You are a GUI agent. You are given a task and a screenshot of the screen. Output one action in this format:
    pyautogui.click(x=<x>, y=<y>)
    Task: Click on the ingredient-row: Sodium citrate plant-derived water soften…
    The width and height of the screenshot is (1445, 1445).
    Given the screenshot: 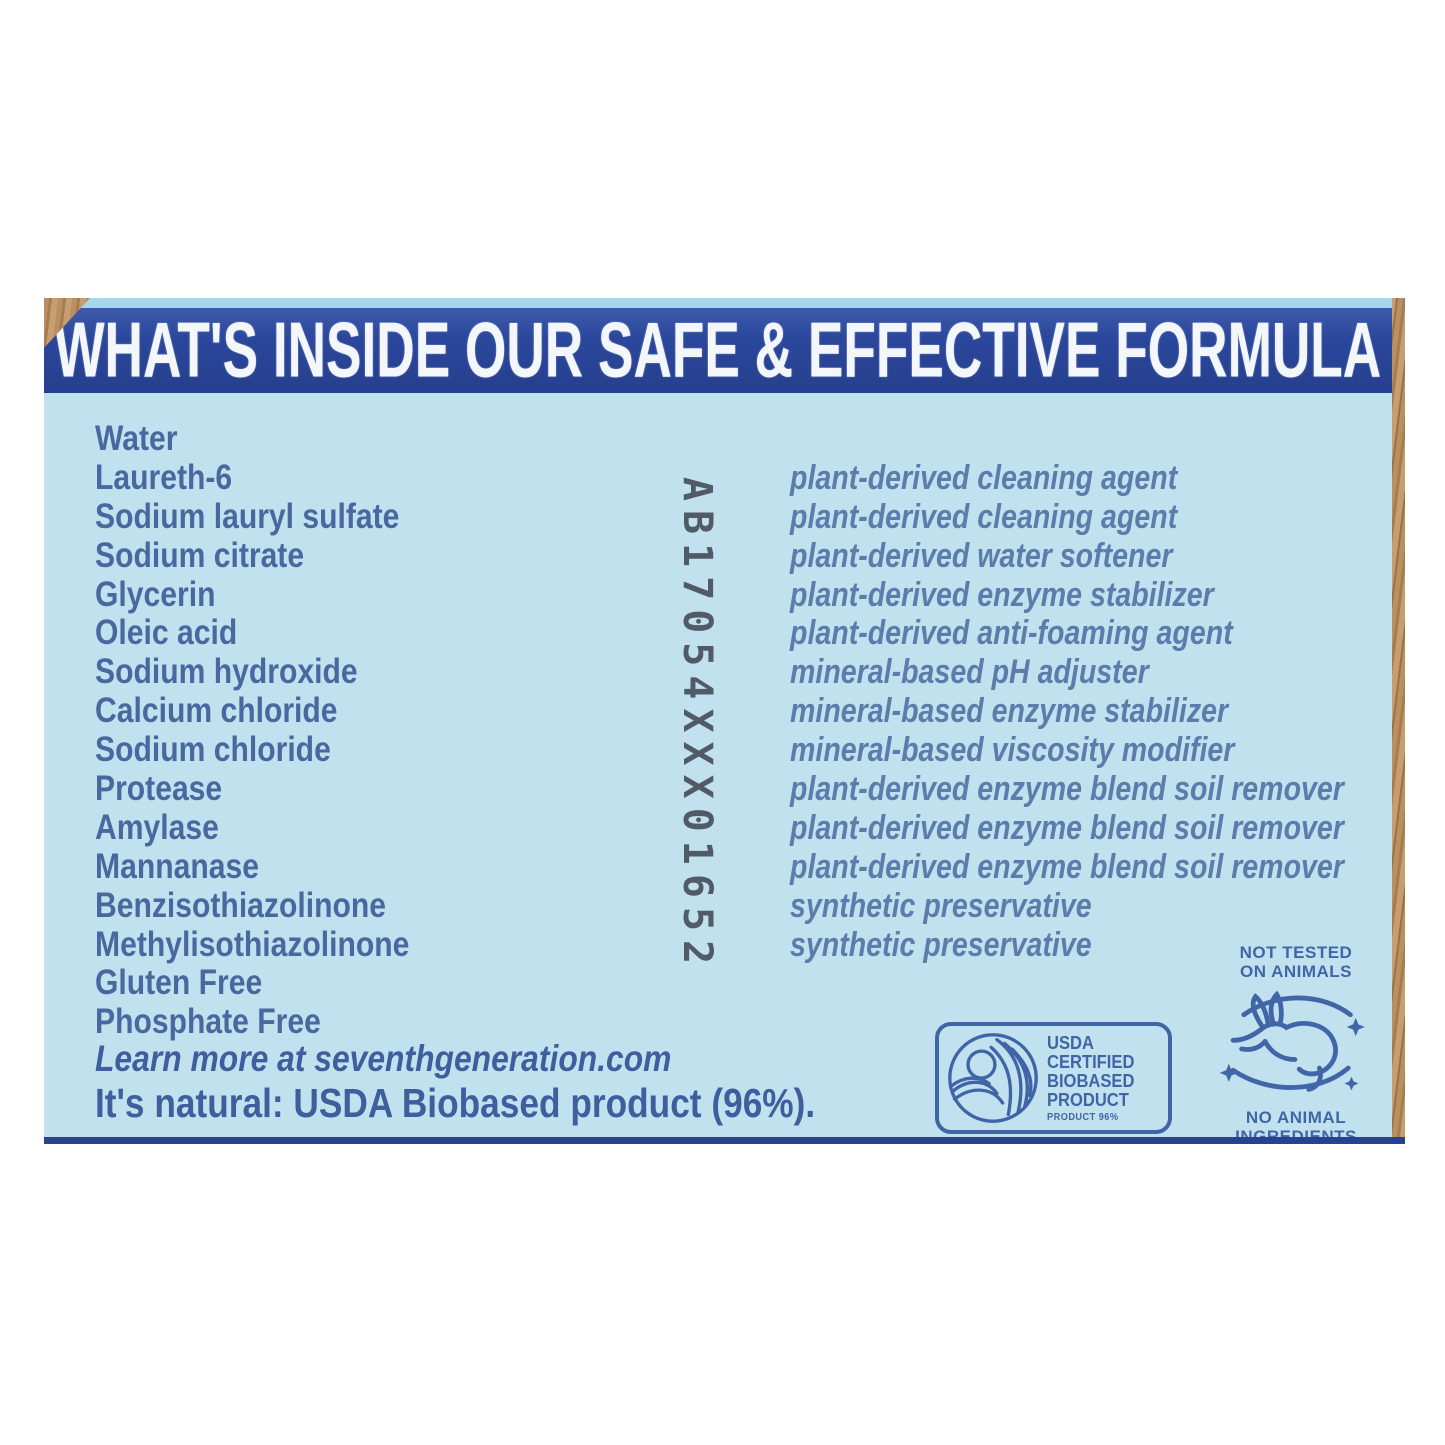 What is the action you would take?
    pyautogui.click(x=733, y=555)
    